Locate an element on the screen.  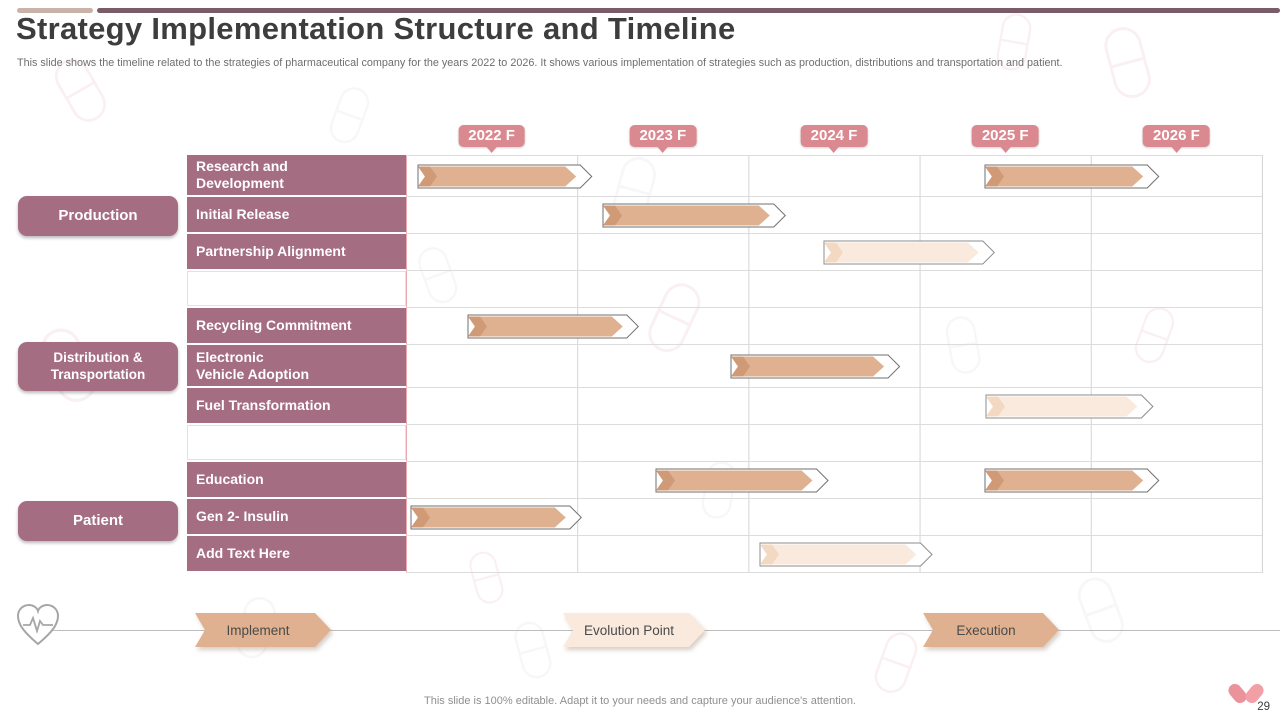
row-label-initial-release: Initial Release is located at coordinates (296, 215).